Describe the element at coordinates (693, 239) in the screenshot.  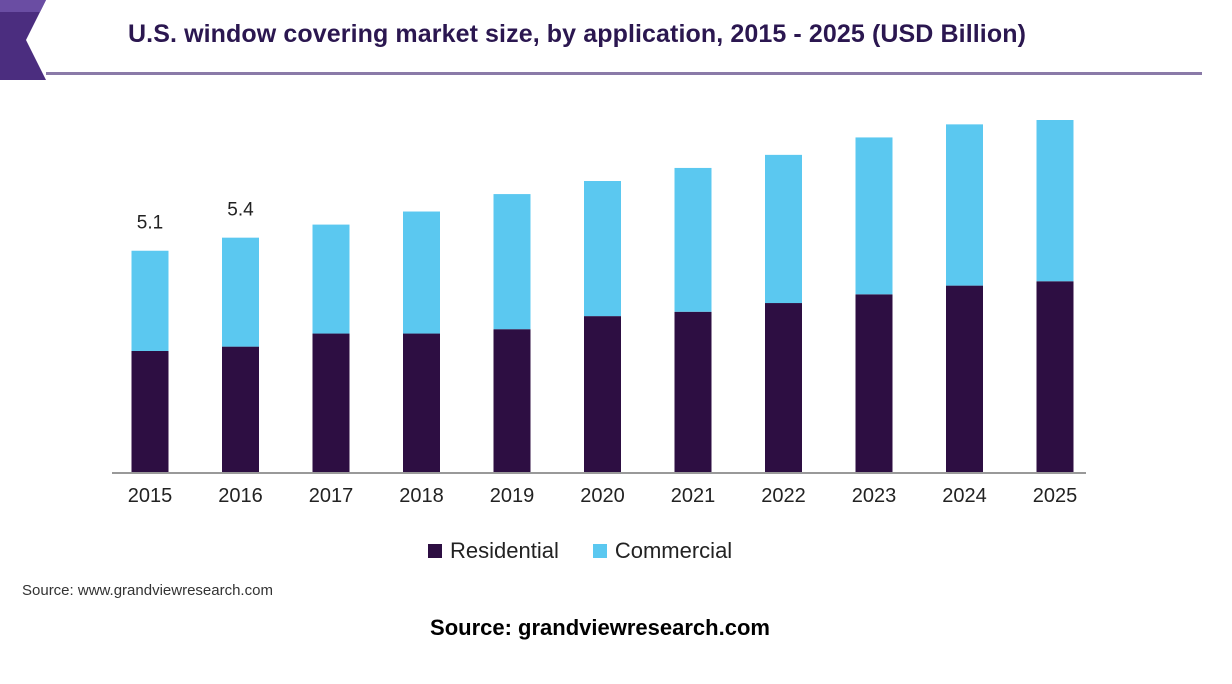
I see `bar-commercial-2021` at that location.